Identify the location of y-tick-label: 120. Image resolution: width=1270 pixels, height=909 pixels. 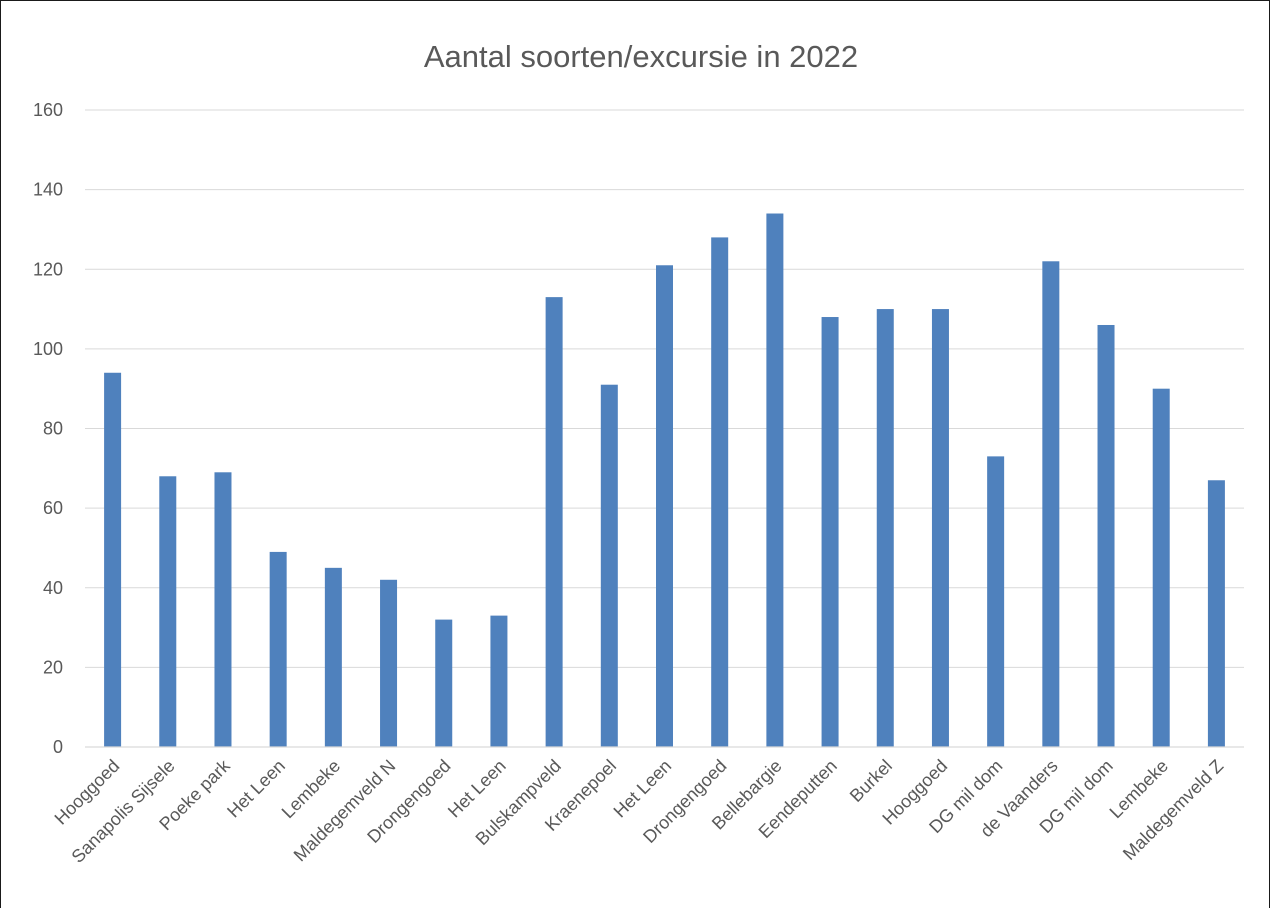
(48, 269).